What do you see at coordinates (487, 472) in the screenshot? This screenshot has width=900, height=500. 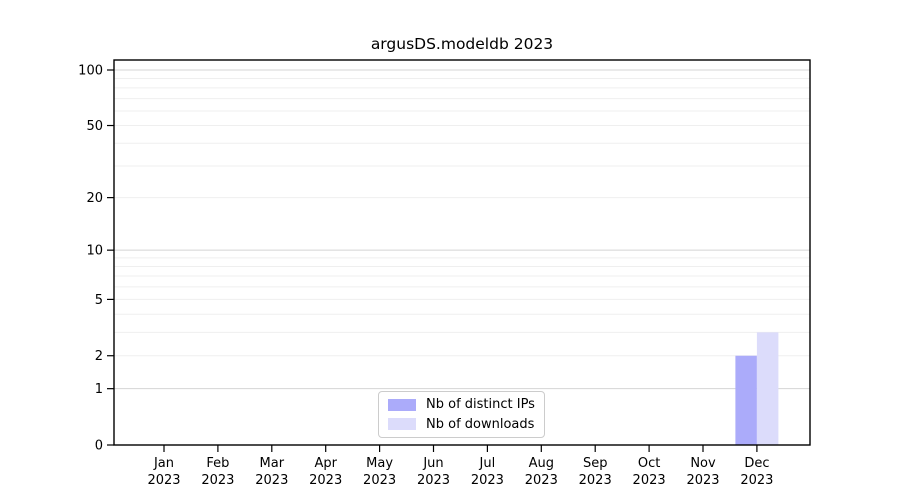 I see `x-tick-label-jul: Jul 2023` at bounding box center [487, 472].